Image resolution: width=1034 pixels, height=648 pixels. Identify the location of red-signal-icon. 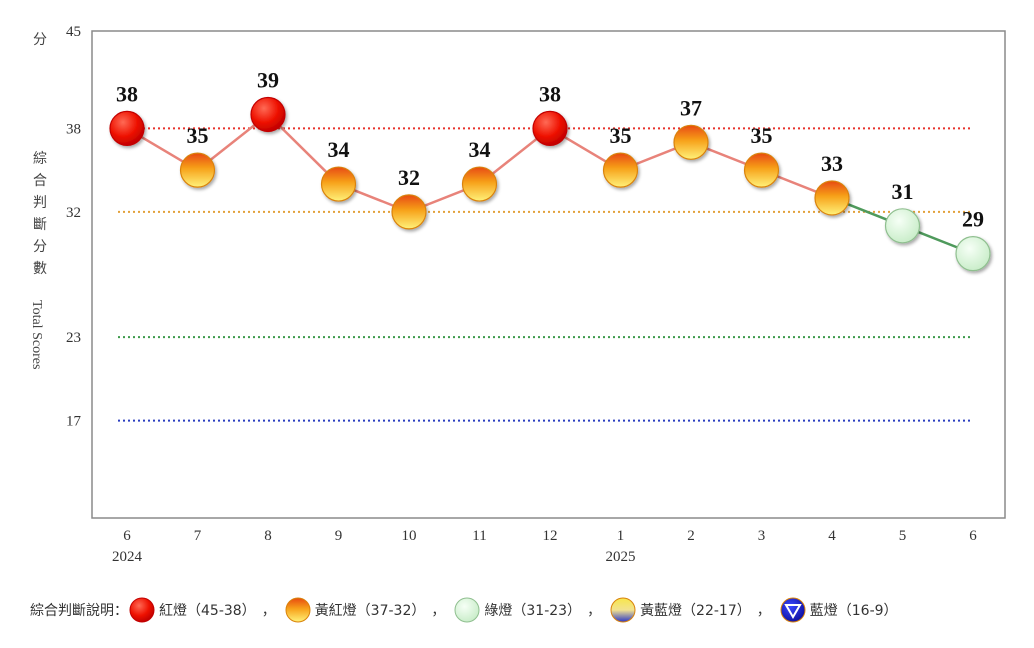
(142, 610).